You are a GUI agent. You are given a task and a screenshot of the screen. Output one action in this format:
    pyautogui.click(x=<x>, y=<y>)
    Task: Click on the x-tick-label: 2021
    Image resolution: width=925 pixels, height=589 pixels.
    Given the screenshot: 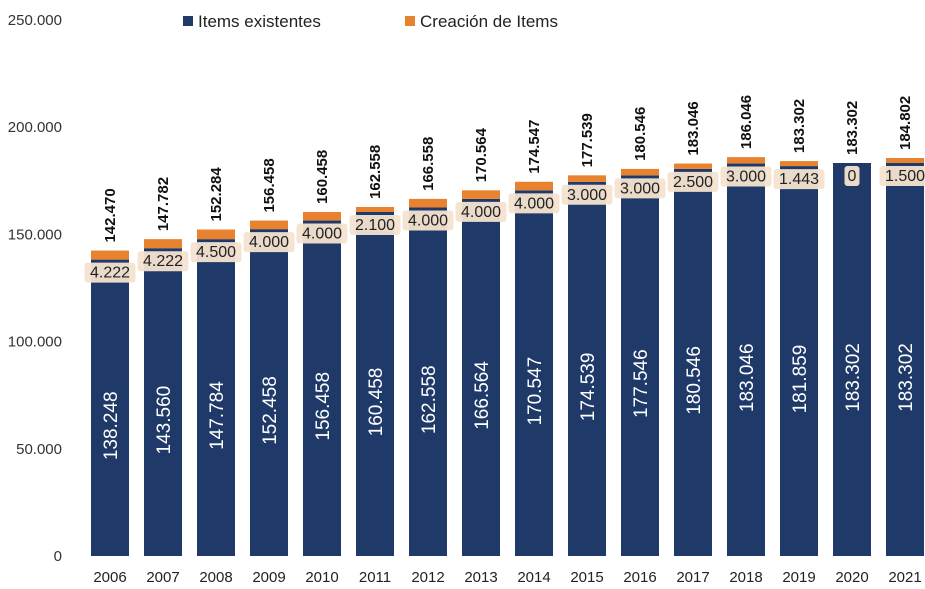 What is the action you would take?
    pyautogui.click(x=904, y=577)
    